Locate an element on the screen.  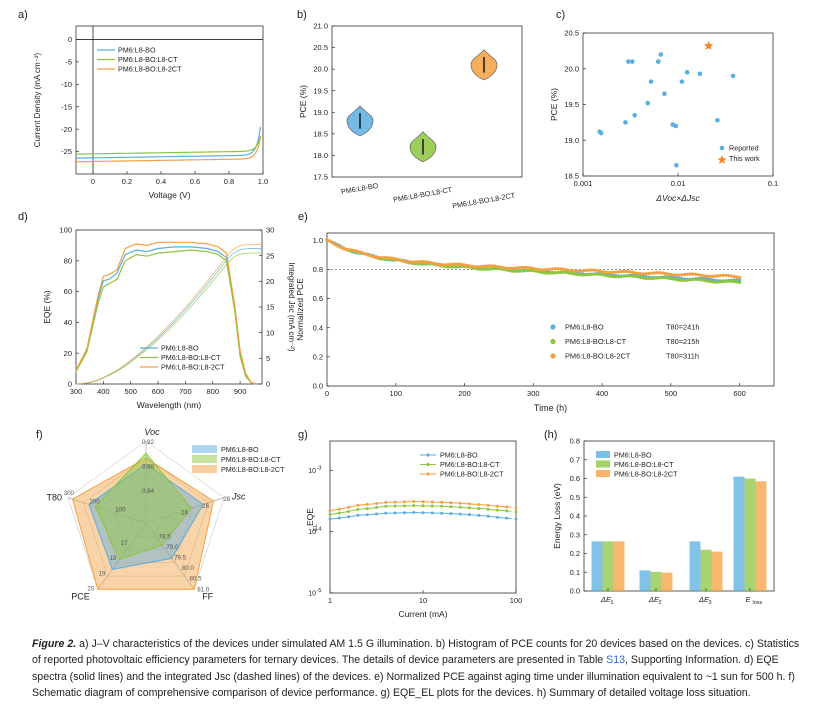
legend-marker is located at coordinates (428, 464).